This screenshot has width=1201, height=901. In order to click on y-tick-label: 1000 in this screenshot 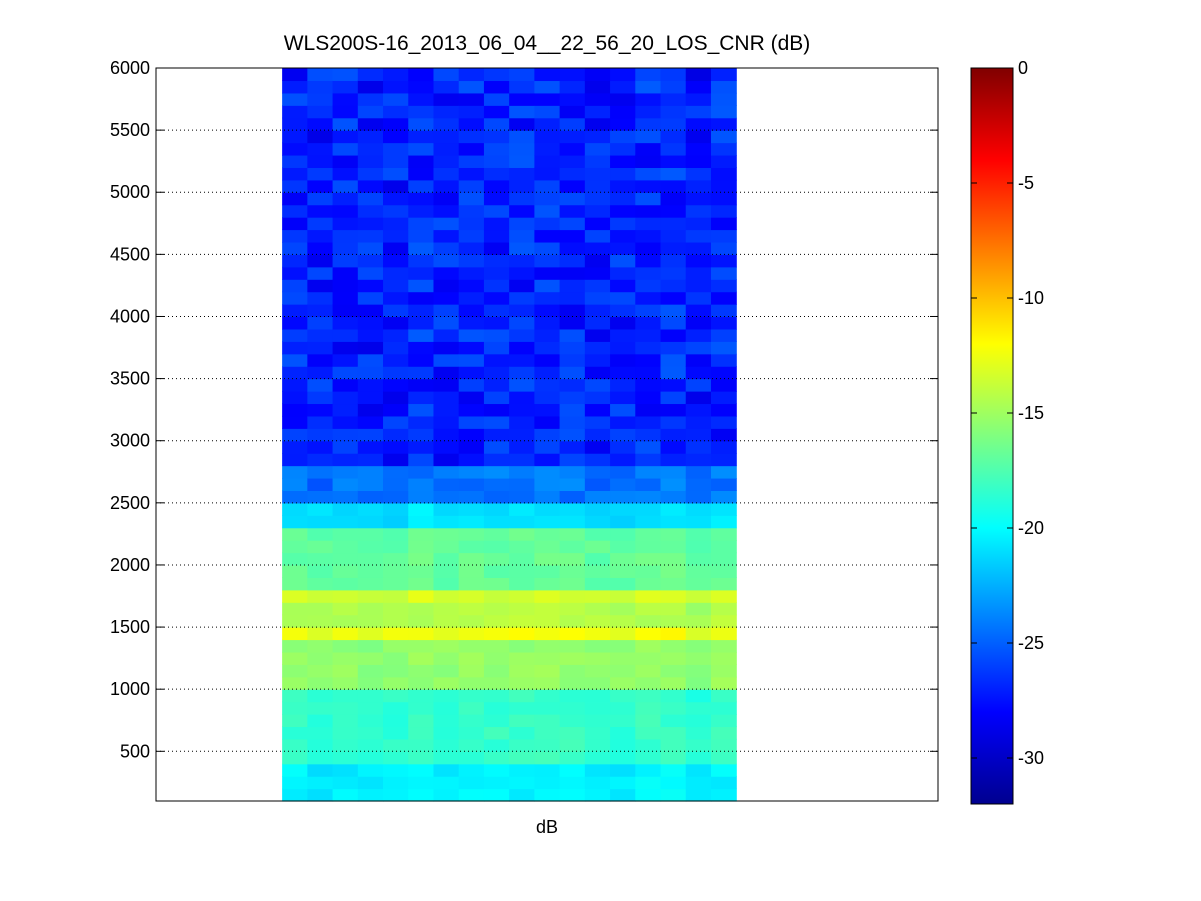, I will do `click(130, 689)`.